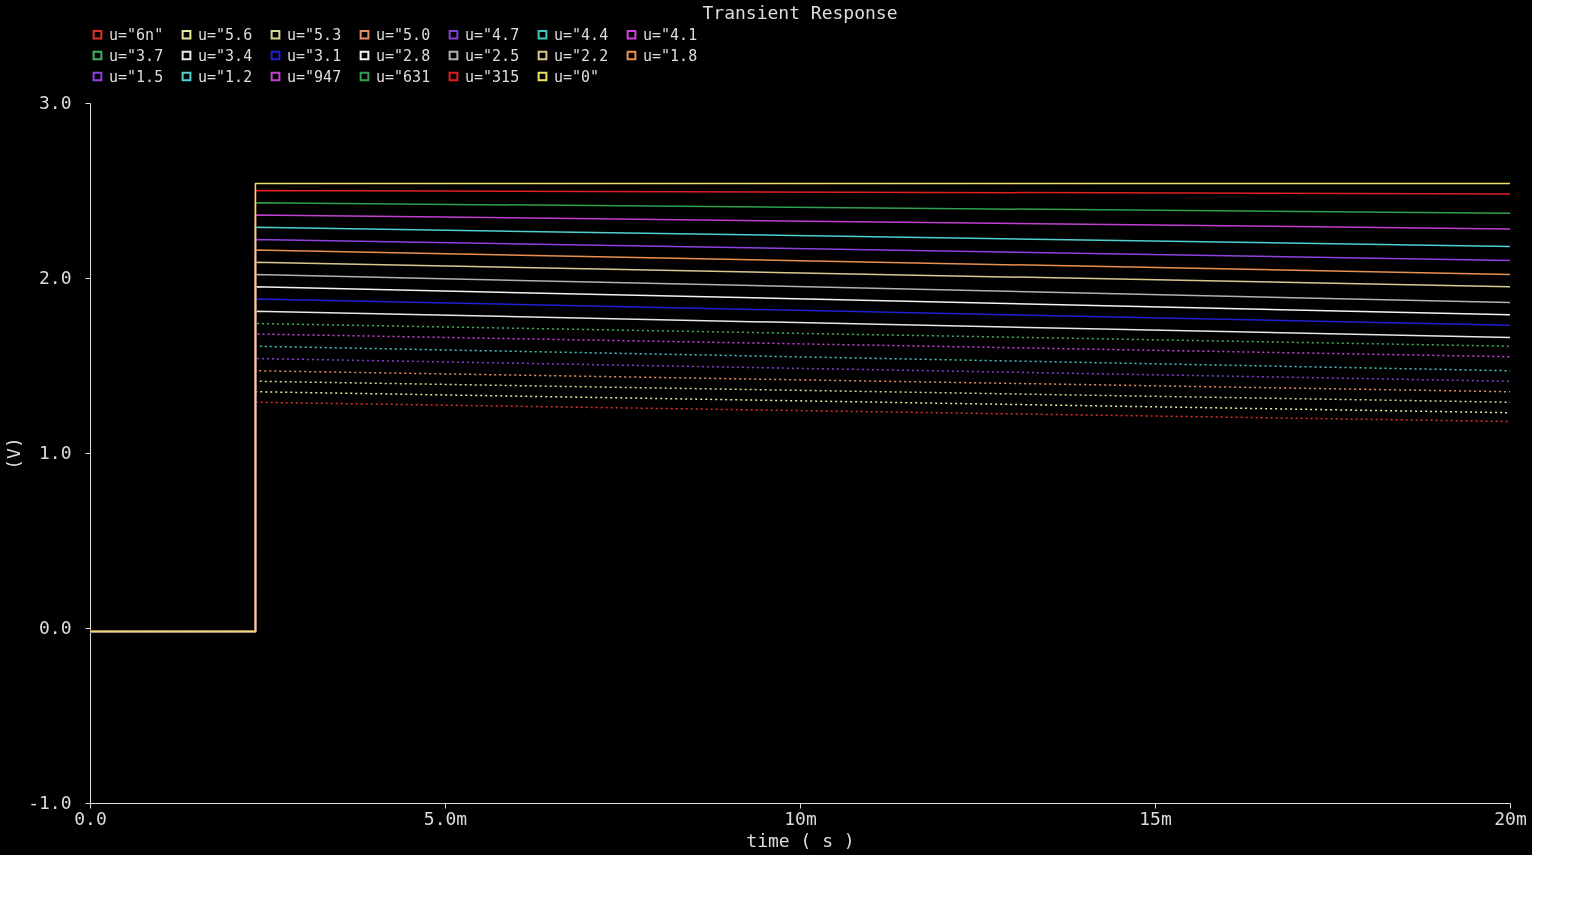  I want to click on legend-label: u="5.6, so click(225, 34).